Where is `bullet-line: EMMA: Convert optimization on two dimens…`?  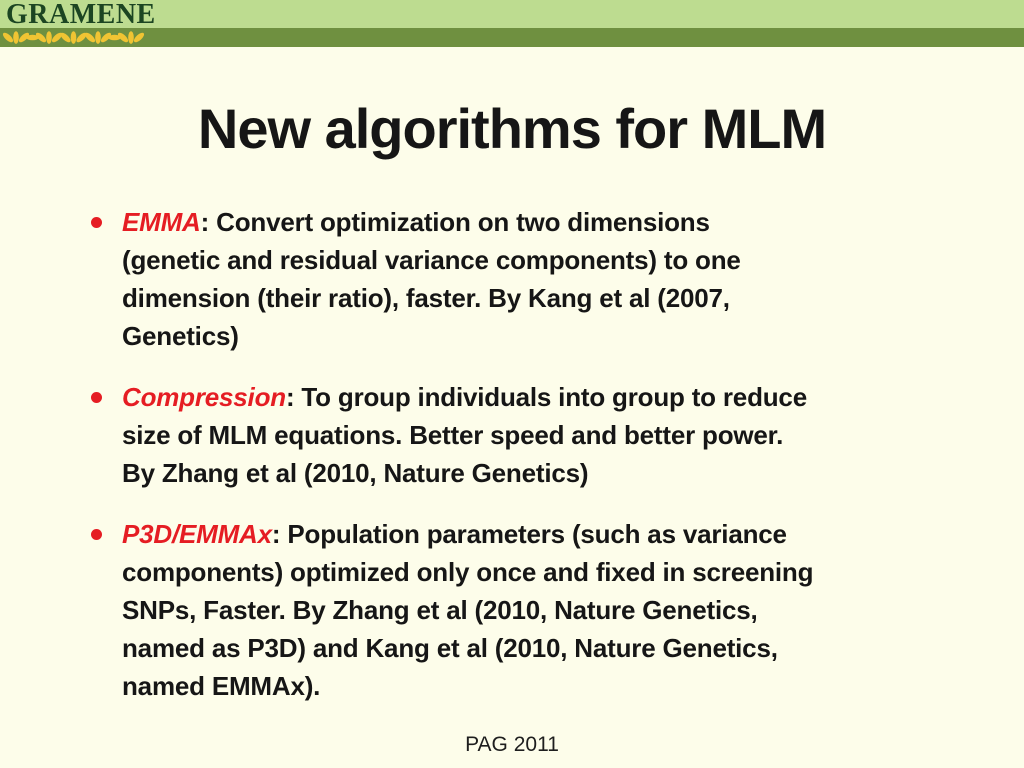 bullet-line: EMMA: Convert optimization on two dimens… is located at coordinates (536, 222).